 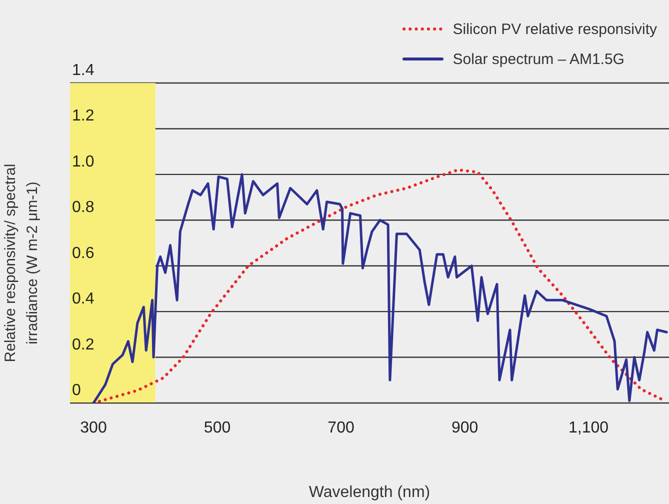 I want to click on x-tick-label: 300, so click(x=93, y=427).